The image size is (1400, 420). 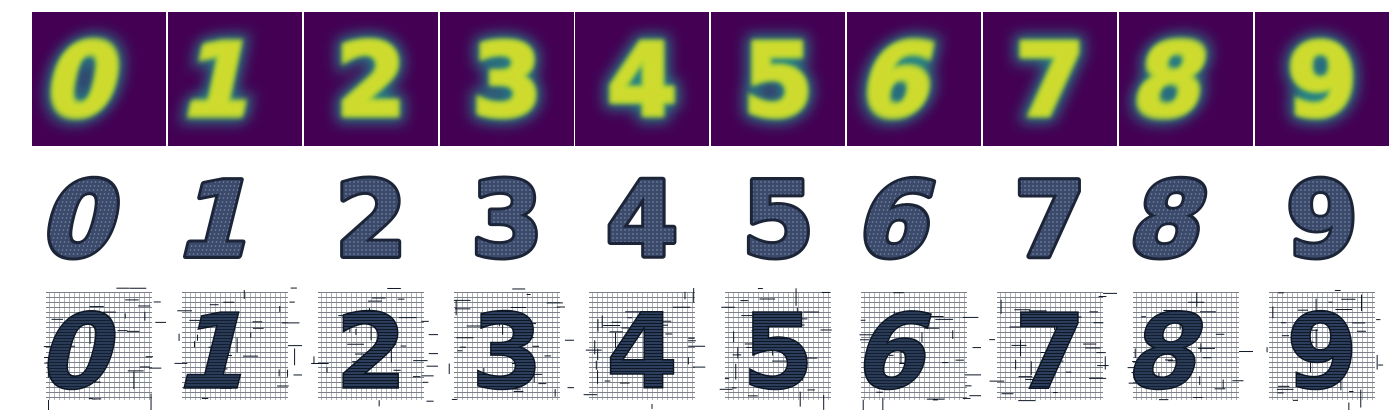 What do you see at coordinates (1184, 346) in the screenshot?
I see `hatched-digit-8: 8` at bounding box center [1184, 346].